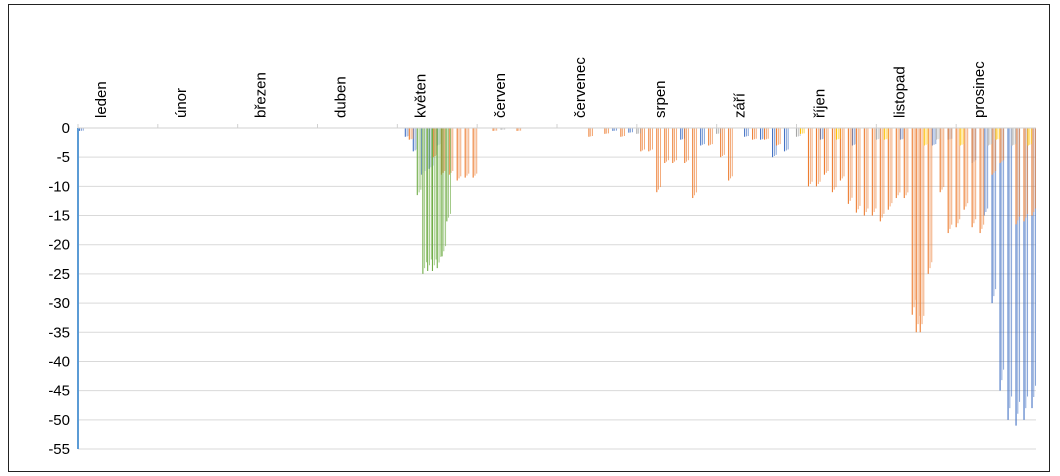  Describe the element at coordinates (59, 245) in the screenshot. I see `y-tick-label: -20` at that location.